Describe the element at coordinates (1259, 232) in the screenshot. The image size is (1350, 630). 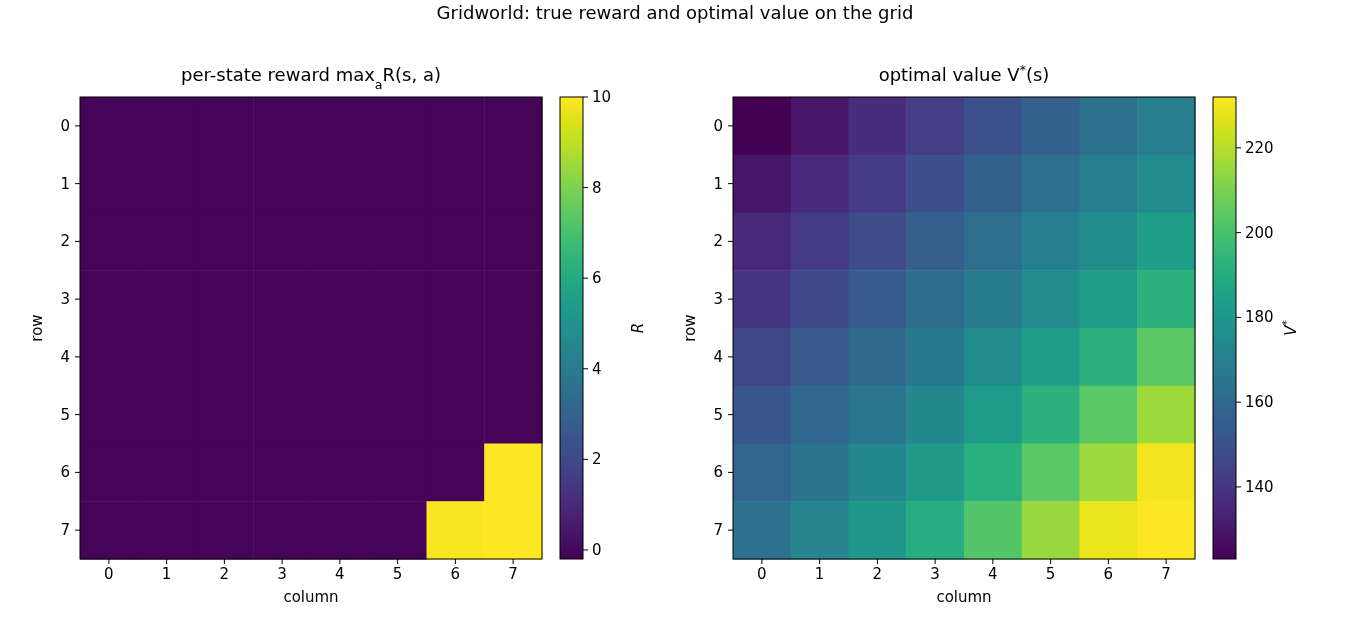
I see `color-bar-label: 200` at that location.